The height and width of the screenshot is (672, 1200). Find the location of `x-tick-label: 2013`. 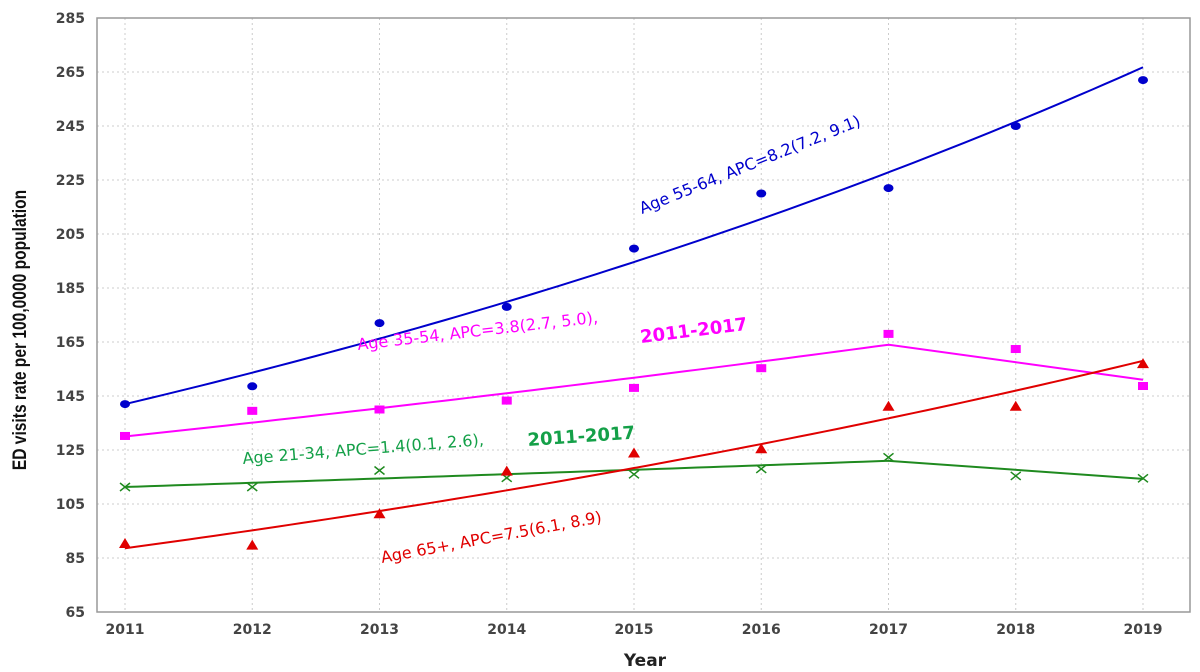

x-tick-label: 2013 is located at coordinates (379, 630).